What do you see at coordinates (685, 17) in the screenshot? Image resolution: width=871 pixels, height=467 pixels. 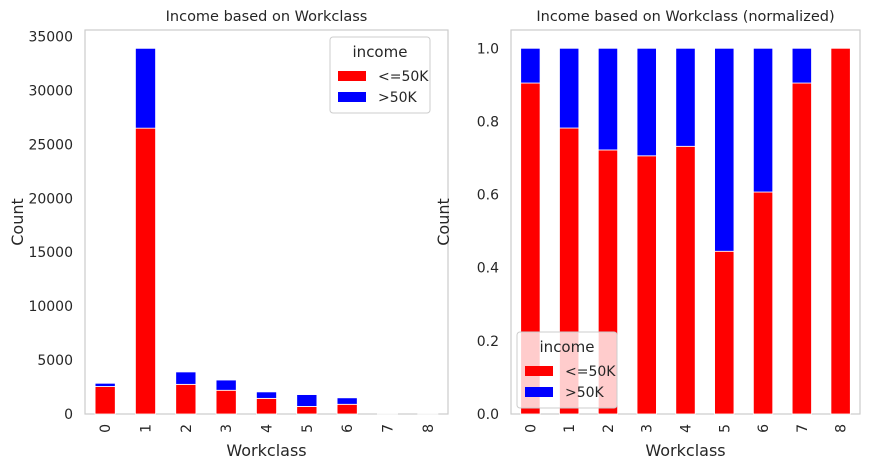 I see `chart-title: Income based on Workclass (normalized)` at bounding box center [685, 17].